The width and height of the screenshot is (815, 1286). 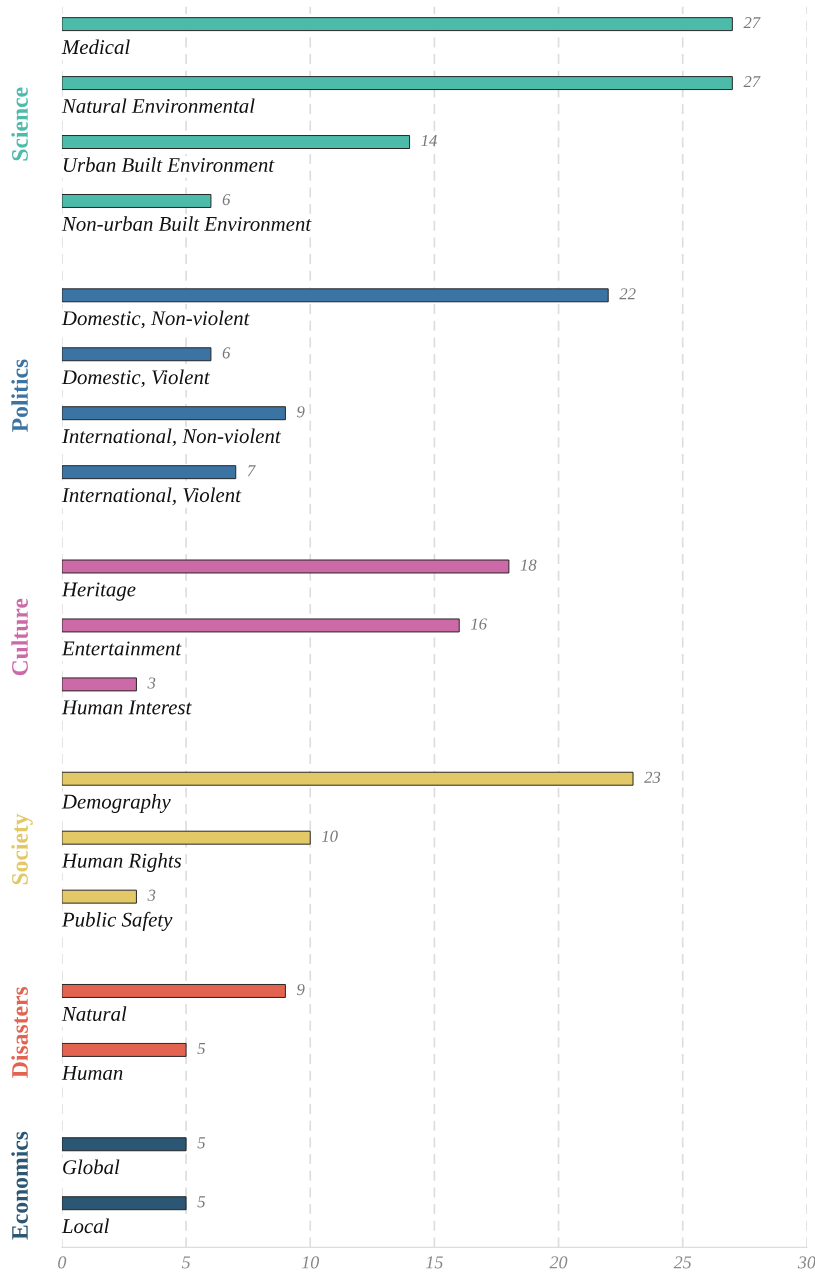 What do you see at coordinates (19, 1032) in the screenshot?
I see `text: Disasters` at bounding box center [19, 1032].